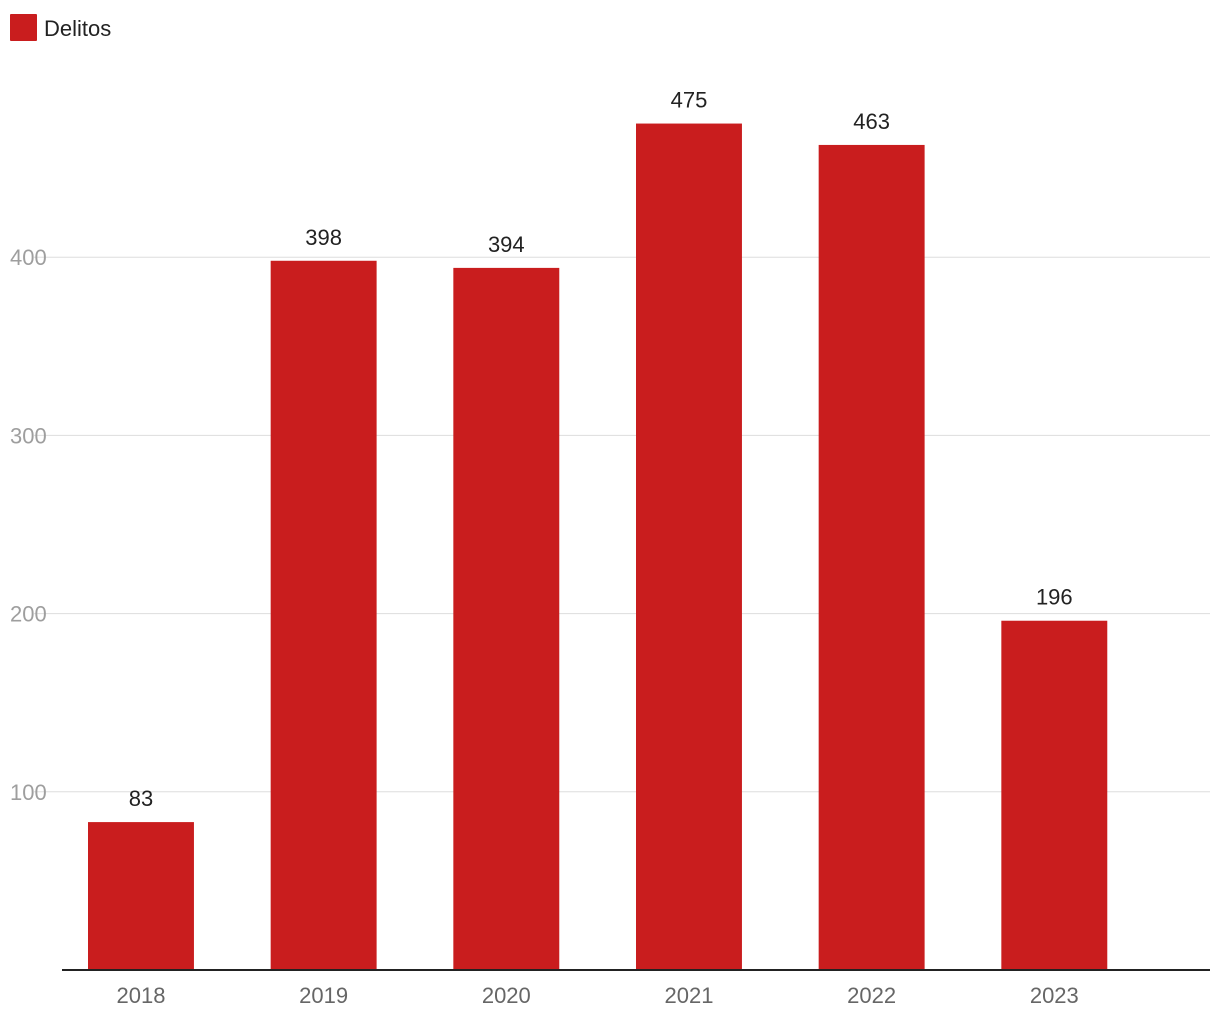 The width and height of the screenshot is (1220, 1020). What do you see at coordinates (506, 244) in the screenshot?
I see `data-label-2020: 394` at bounding box center [506, 244].